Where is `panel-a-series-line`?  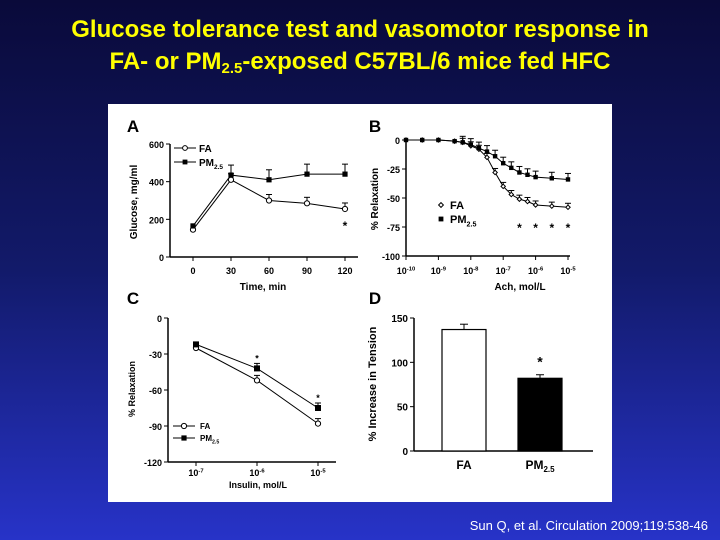
panel-a-series-line is located at coordinates (269, 204).